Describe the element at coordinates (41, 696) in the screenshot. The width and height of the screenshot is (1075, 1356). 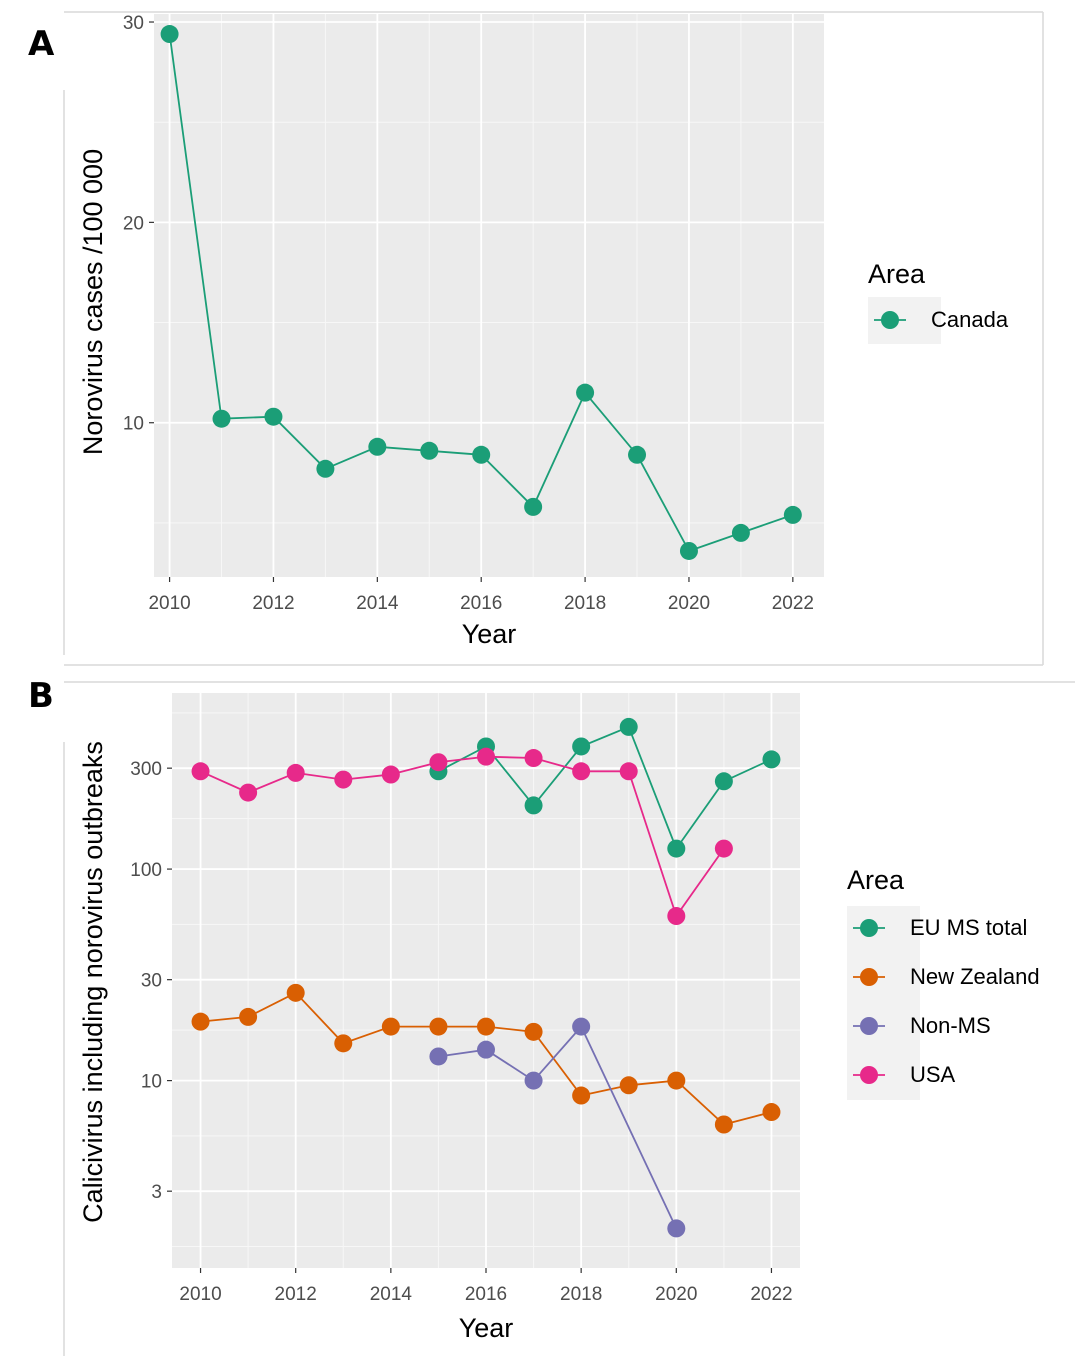
I see `panel-letter-b: B` at that location.